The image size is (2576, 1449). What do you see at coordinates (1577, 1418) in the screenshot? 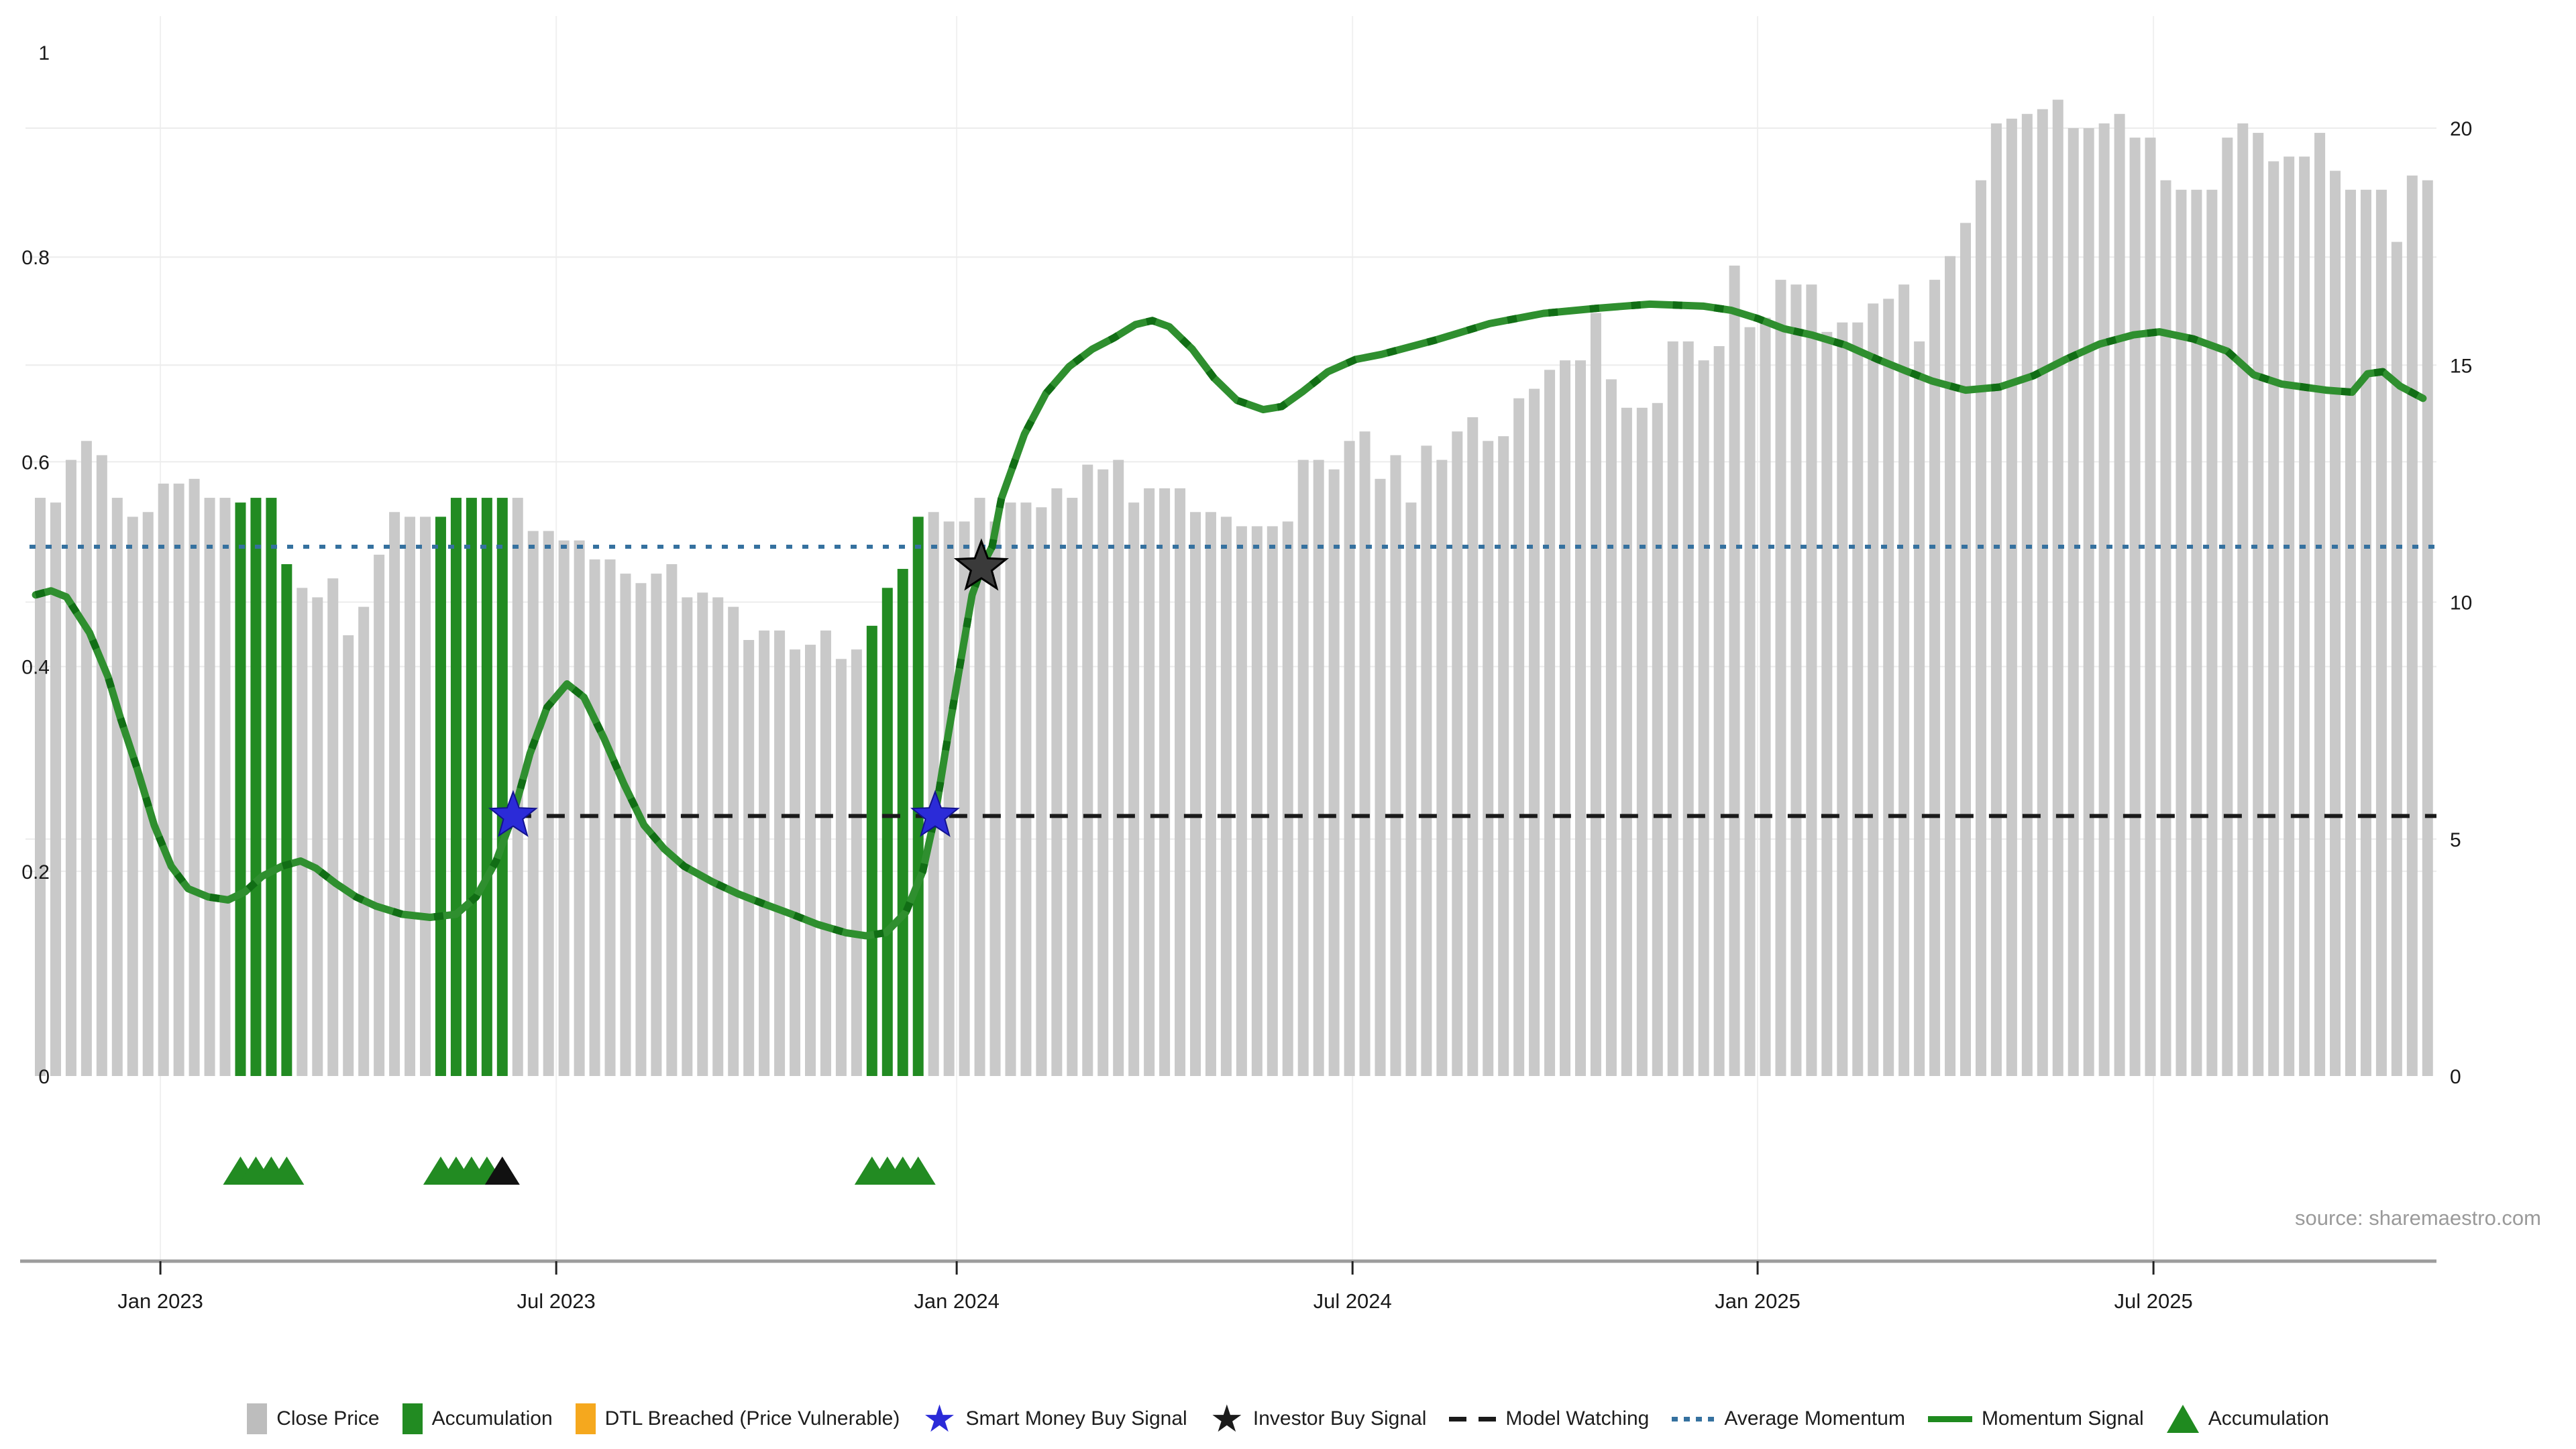
I see `legend-label: Model Watching` at bounding box center [1577, 1418].